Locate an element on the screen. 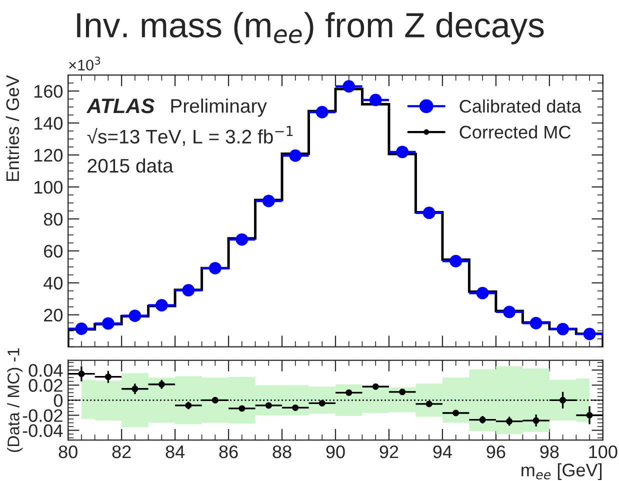  x-tick-label: 82 is located at coordinates (121, 451).